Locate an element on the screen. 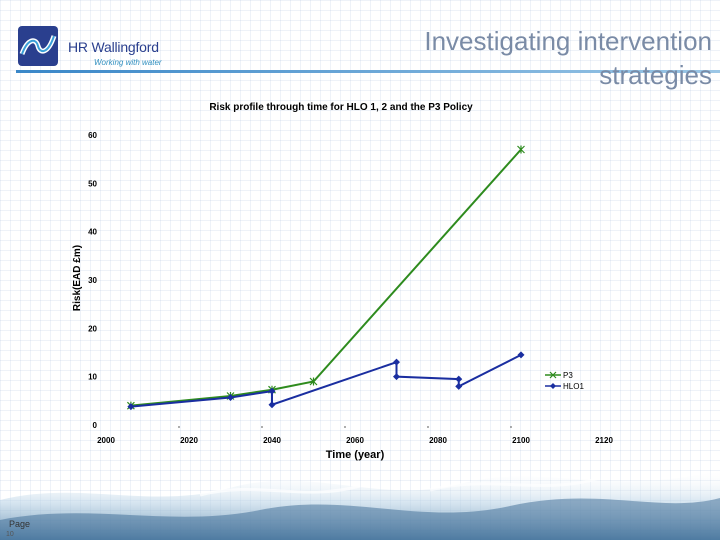 The width and height of the screenshot is (720, 540). x-tick-label: 2100 is located at coordinates (521, 440).